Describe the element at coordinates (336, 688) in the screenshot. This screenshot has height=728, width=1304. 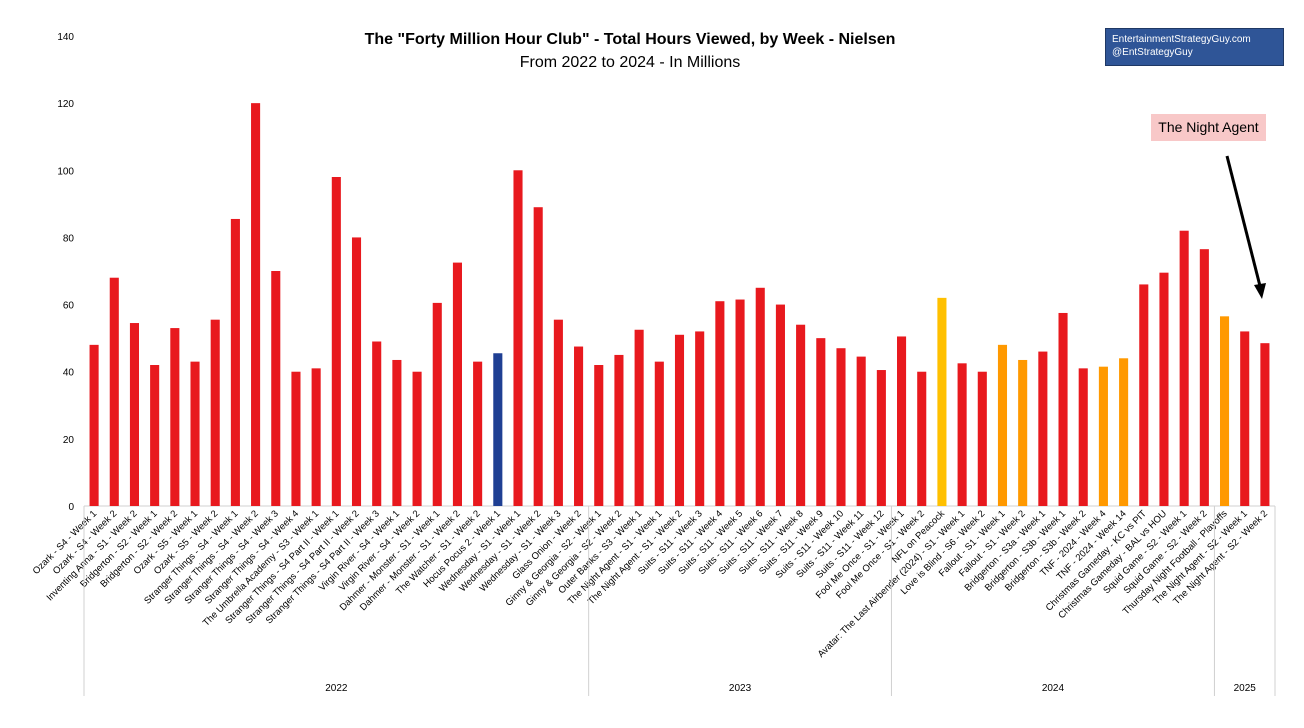
I see `year-group-label: 2022` at that location.